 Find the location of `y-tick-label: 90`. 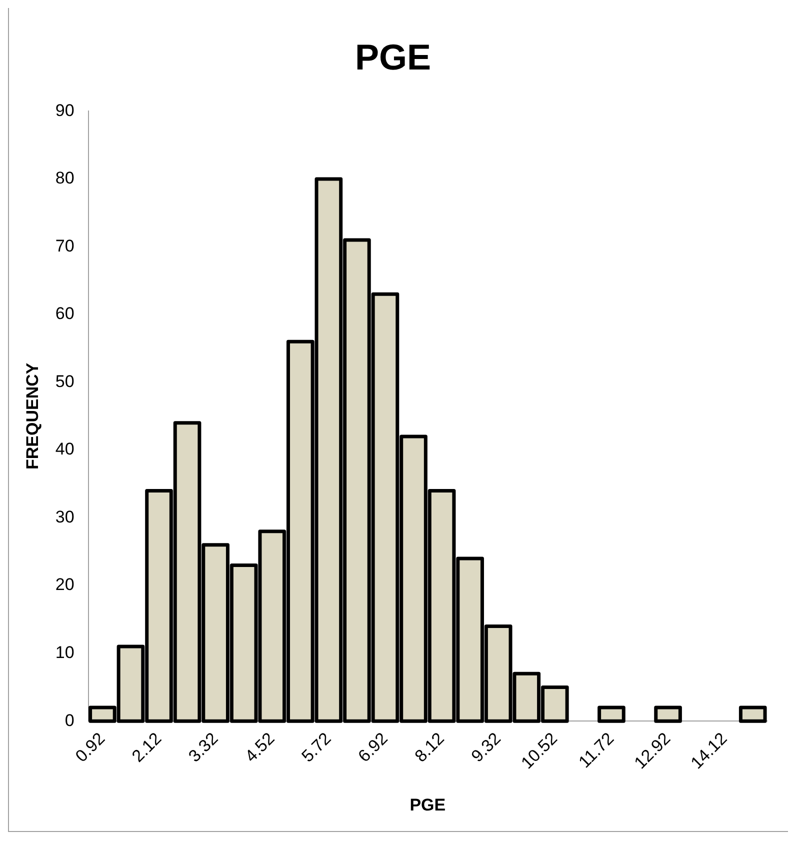

y-tick-label: 90 is located at coordinates (64, 110).